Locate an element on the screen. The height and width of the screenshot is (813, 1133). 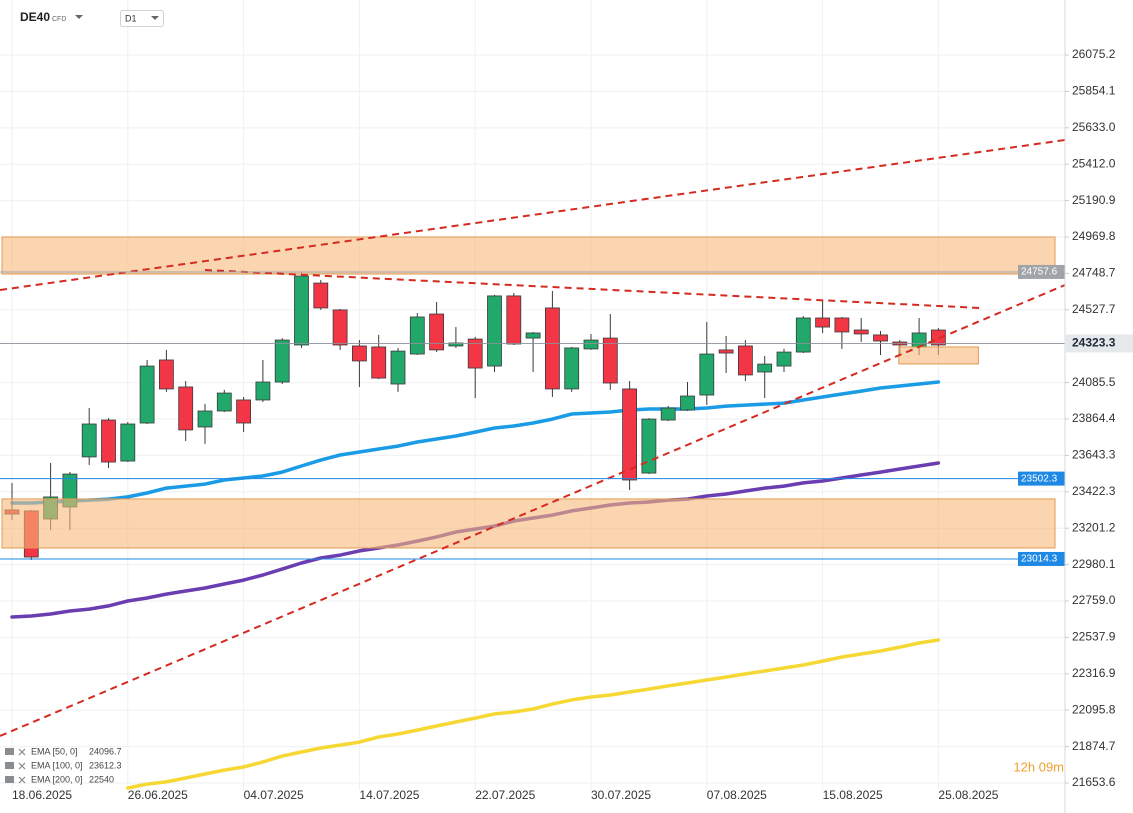
y-tick-label: 21653.6 is located at coordinates (1094, 782).